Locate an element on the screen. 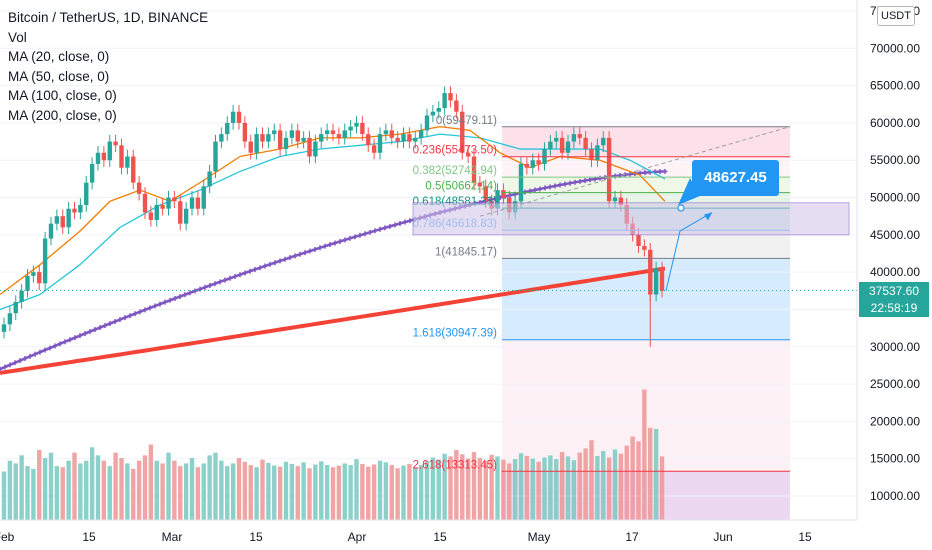 The image size is (932, 550). fib-label: 2.618(13313.45) is located at coordinates (455, 465).